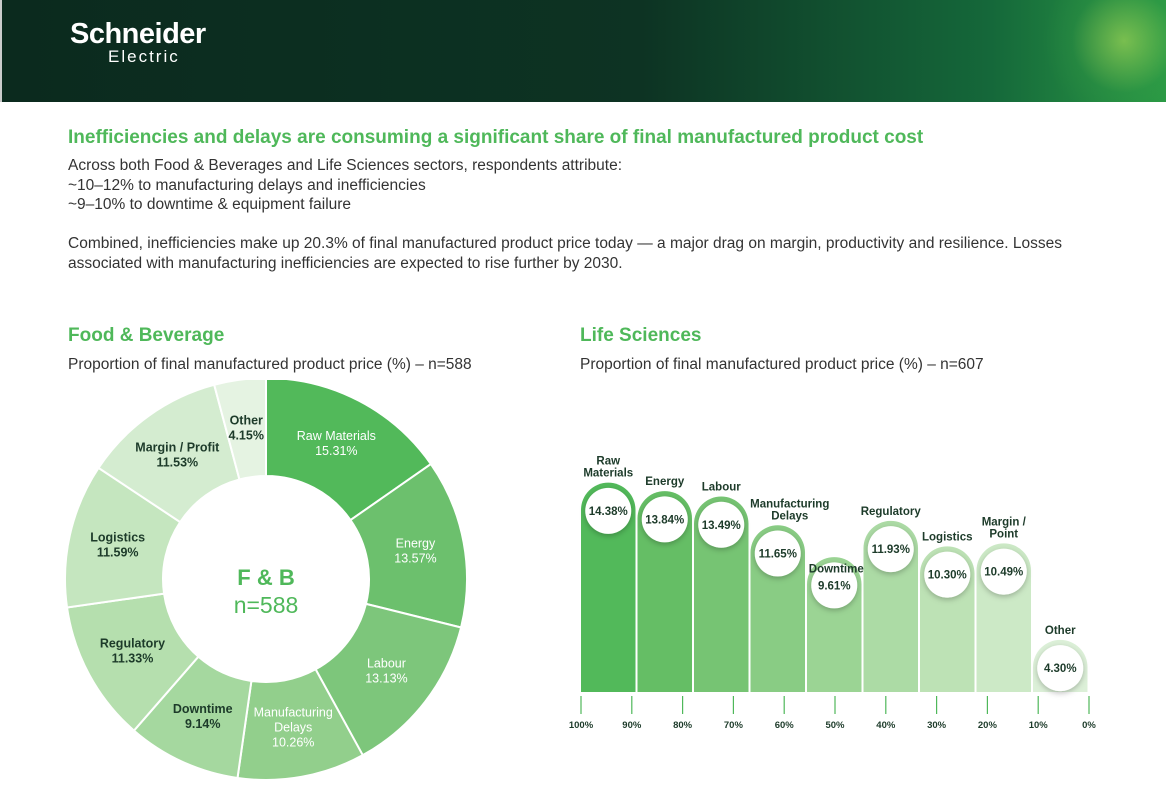 The width and height of the screenshot is (1166, 806). I want to click on intro-line: ~9–10% to downtime & equipment failure, so click(210, 204).